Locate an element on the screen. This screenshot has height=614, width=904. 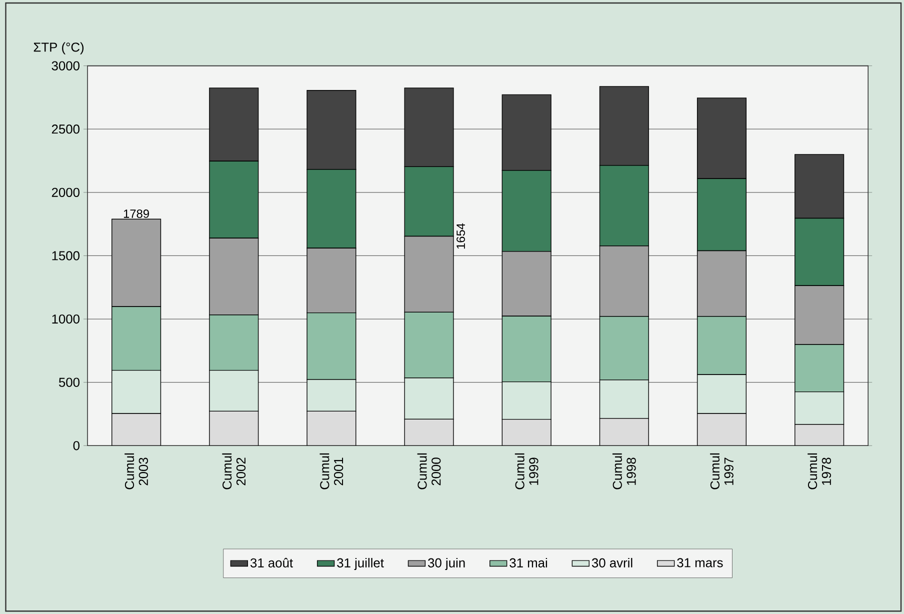
y-tick-label: 3000 is located at coordinates (66, 65).